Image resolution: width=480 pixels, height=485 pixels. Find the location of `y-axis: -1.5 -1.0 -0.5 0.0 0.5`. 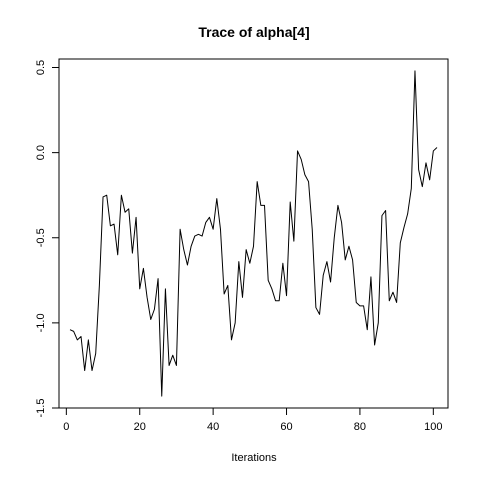

y-axis: -1.5 -1.0 -0.5 0.0 0.5 is located at coordinates (47, 239).